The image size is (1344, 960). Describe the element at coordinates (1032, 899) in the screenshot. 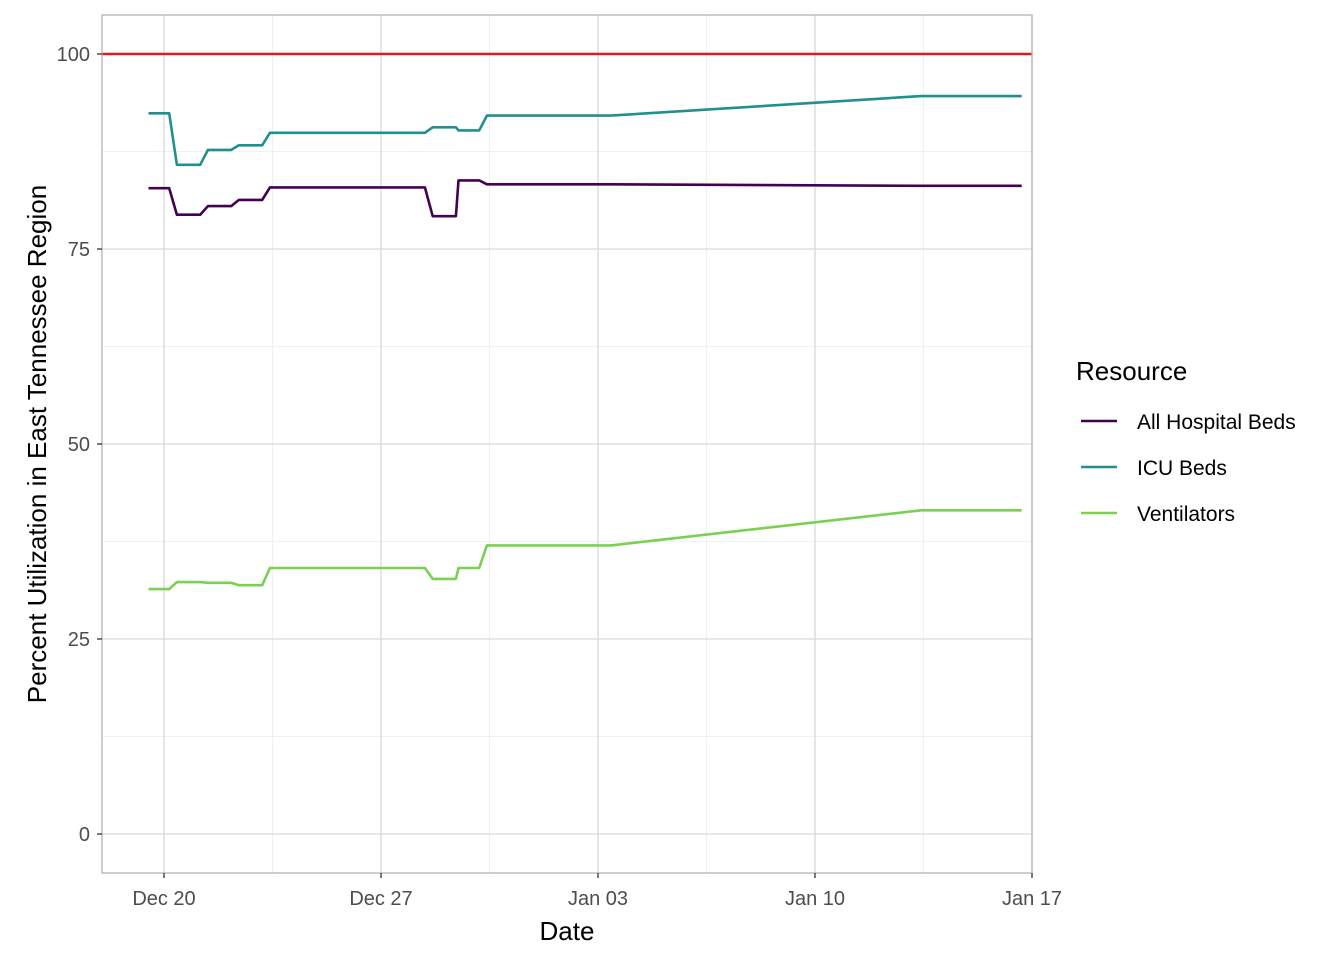

I see `x-tick-label: Jan 17` at that location.